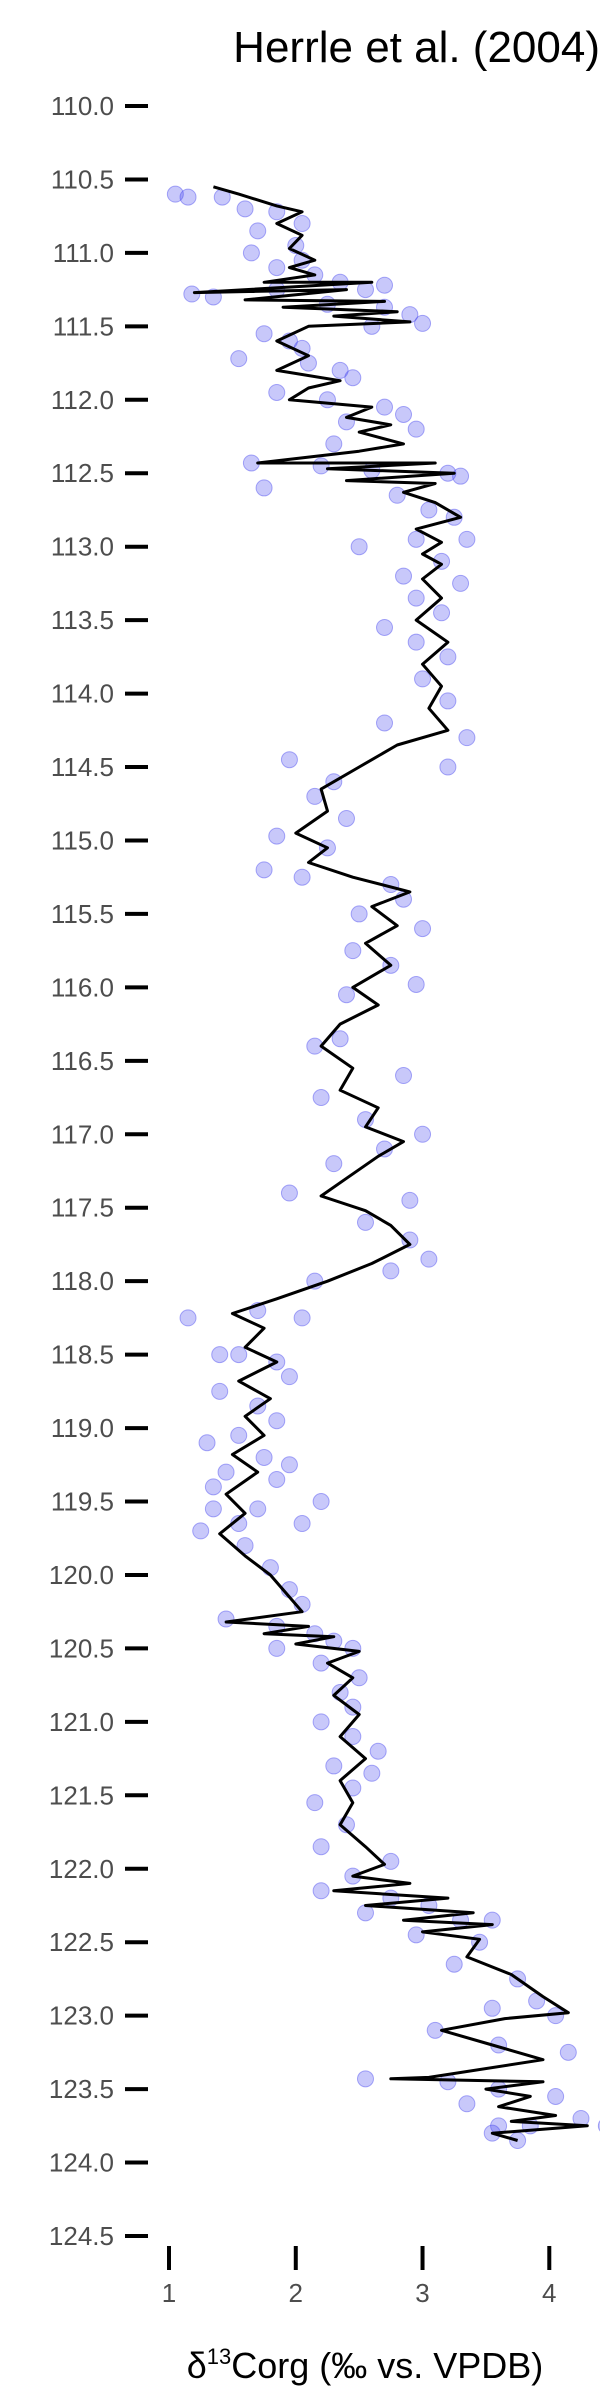  Describe the element at coordinates (81, 1722) in the screenshot. I see `y-tick-label: 121.0` at that location.